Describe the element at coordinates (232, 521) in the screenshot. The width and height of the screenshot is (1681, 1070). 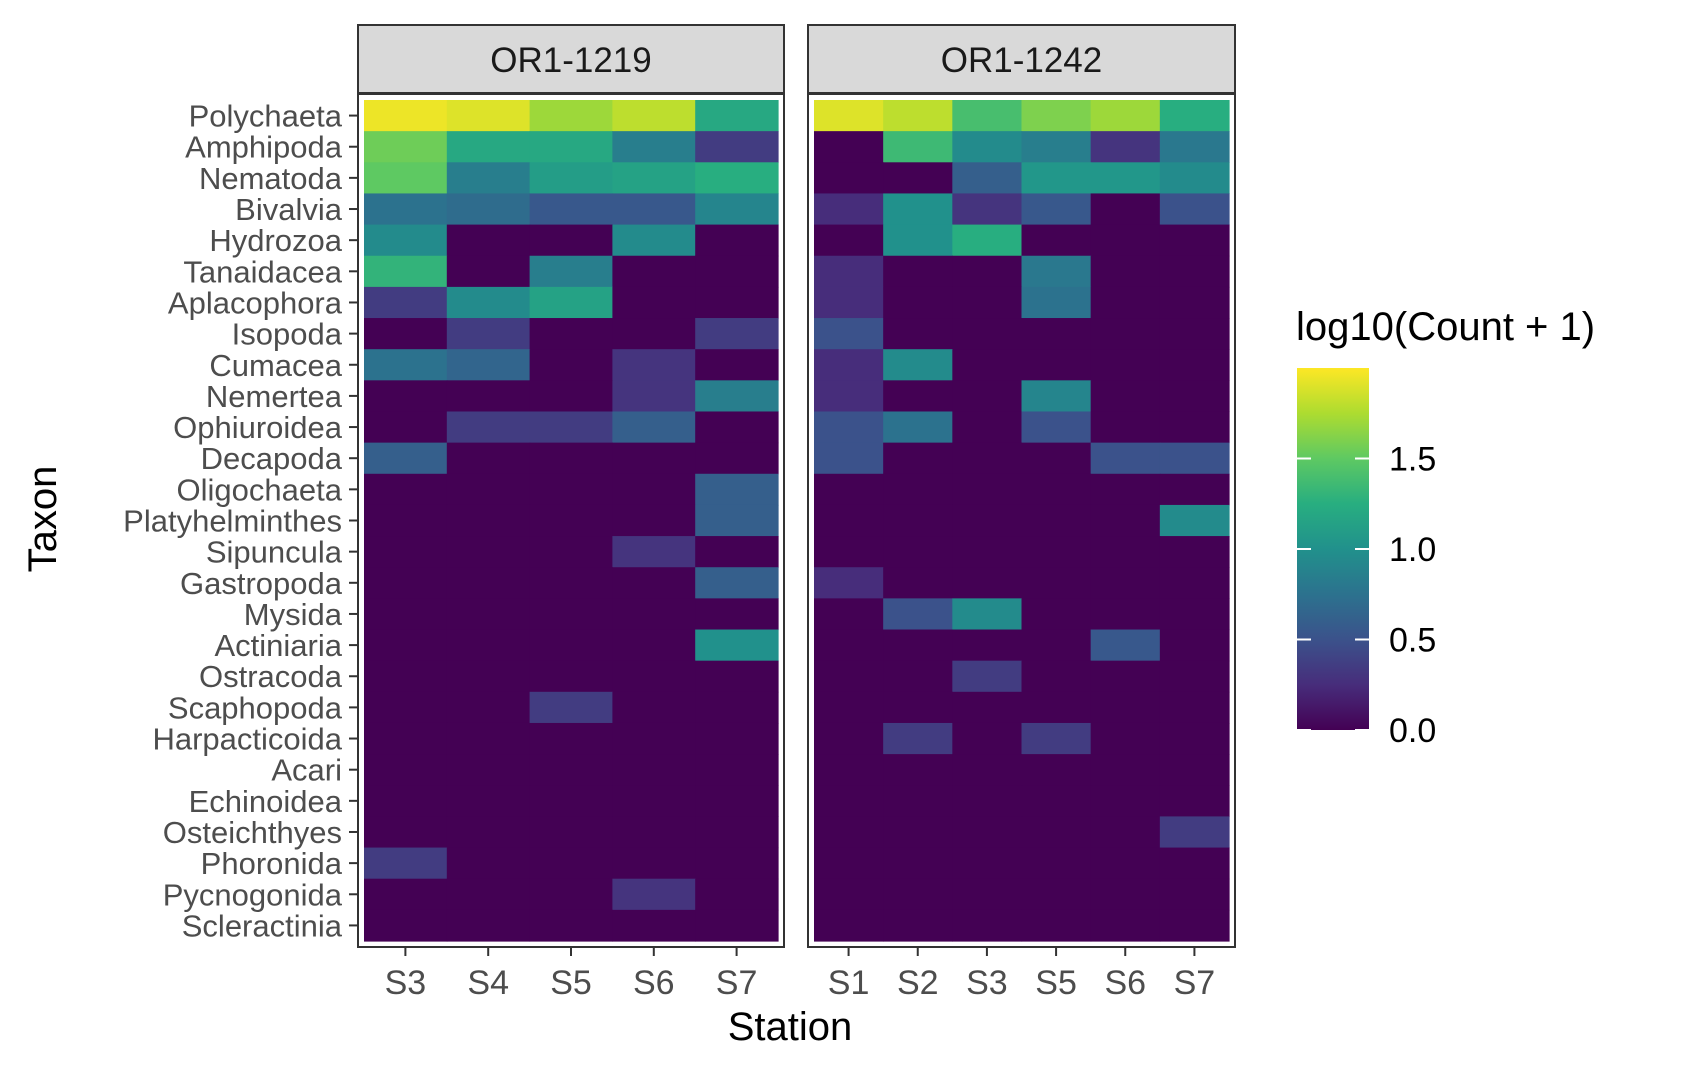
I see `y-tick-label: Platyhelminthes` at that location.